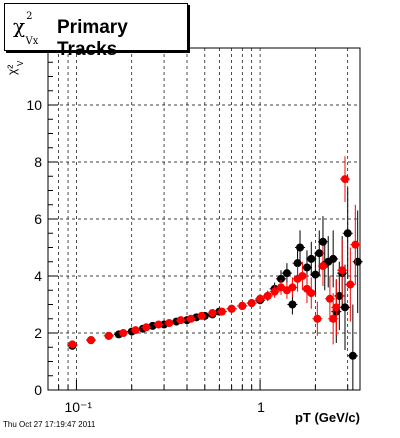 The image size is (400, 438). What do you see at coordinates (38, 333) in the screenshot?
I see `y-tick-label: 2` at bounding box center [38, 333].